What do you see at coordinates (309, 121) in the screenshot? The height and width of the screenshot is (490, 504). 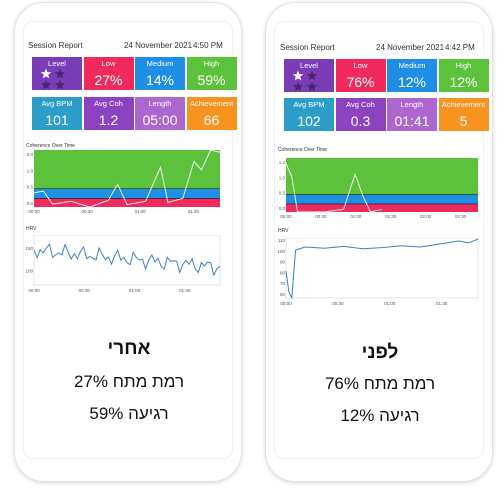 I see `tile-value: 102` at bounding box center [309, 121].